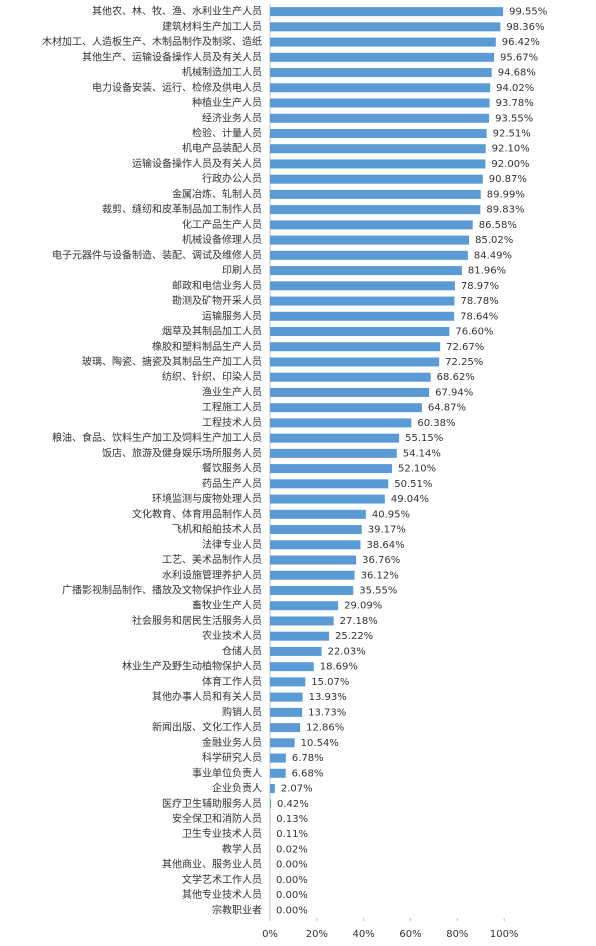 The width and height of the screenshot is (596, 946). What do you see at coordinates (232, 422) in the screenshot?
I see `y-tick-label: 工程技术人员` at bounding box center [232, 422].